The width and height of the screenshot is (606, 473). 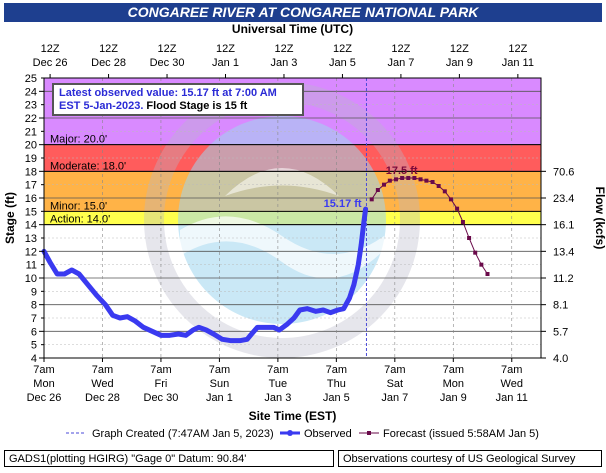 I want to click on y-tick-label: 6, so click(x=34, y=332).